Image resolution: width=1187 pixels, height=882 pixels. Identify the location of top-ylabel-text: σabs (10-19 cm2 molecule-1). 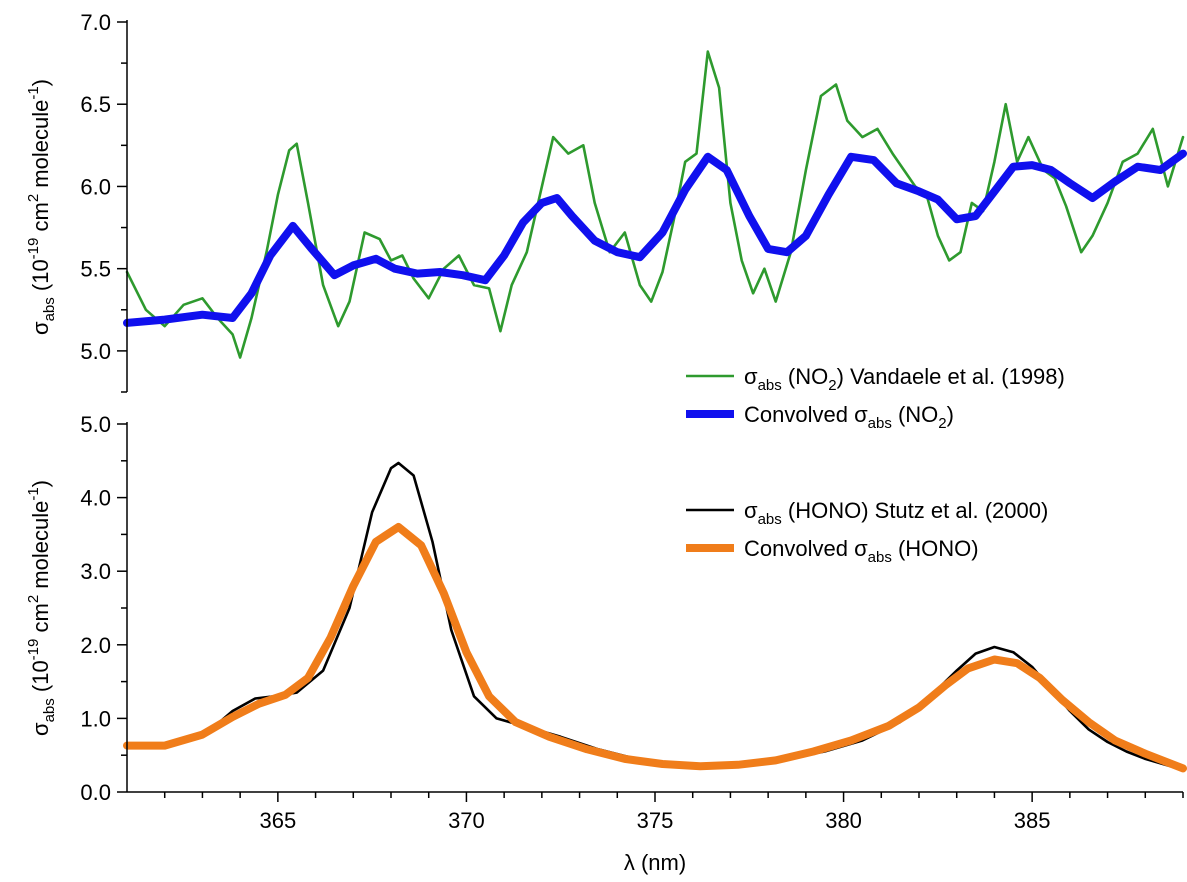
(41, 207).